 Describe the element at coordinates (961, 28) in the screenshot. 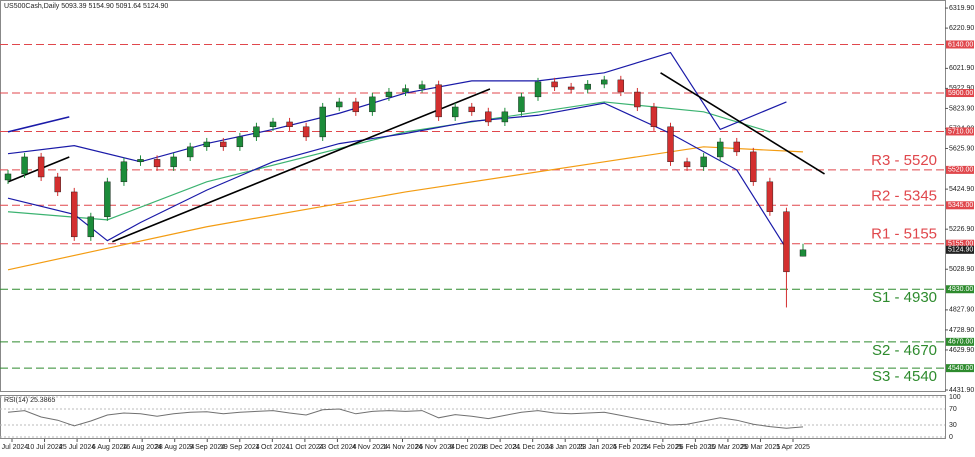

I see `y-tick-label: 6220.90` at that location.